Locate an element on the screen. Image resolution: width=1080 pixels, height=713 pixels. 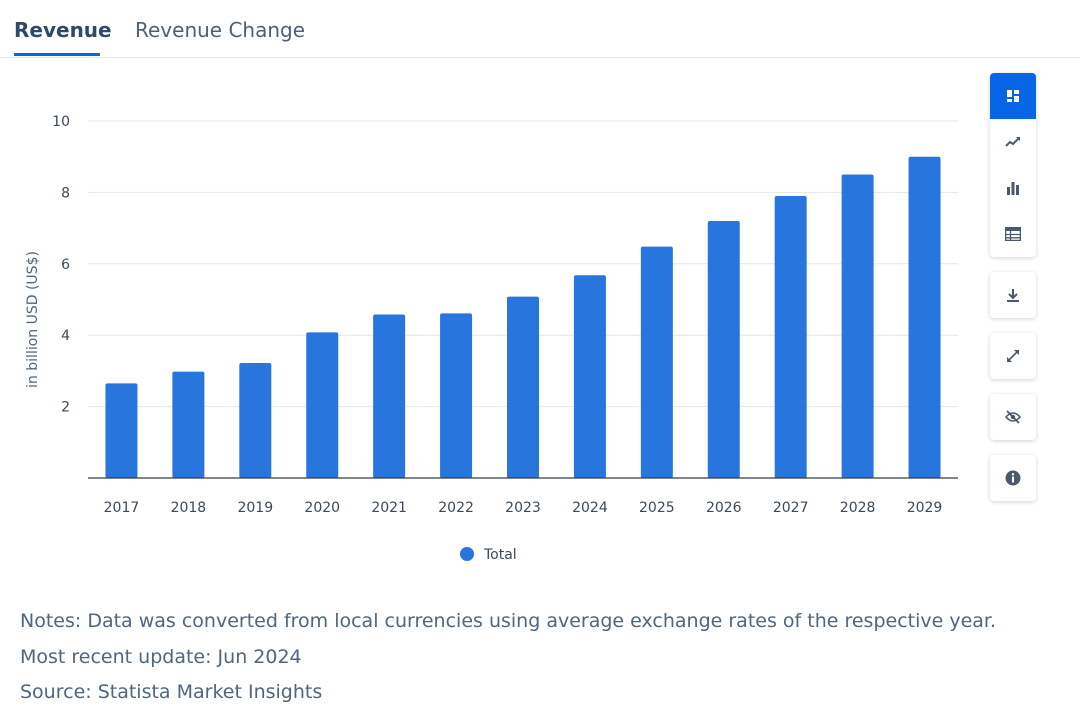
bar-2020 is located at coordinates (322, 405).